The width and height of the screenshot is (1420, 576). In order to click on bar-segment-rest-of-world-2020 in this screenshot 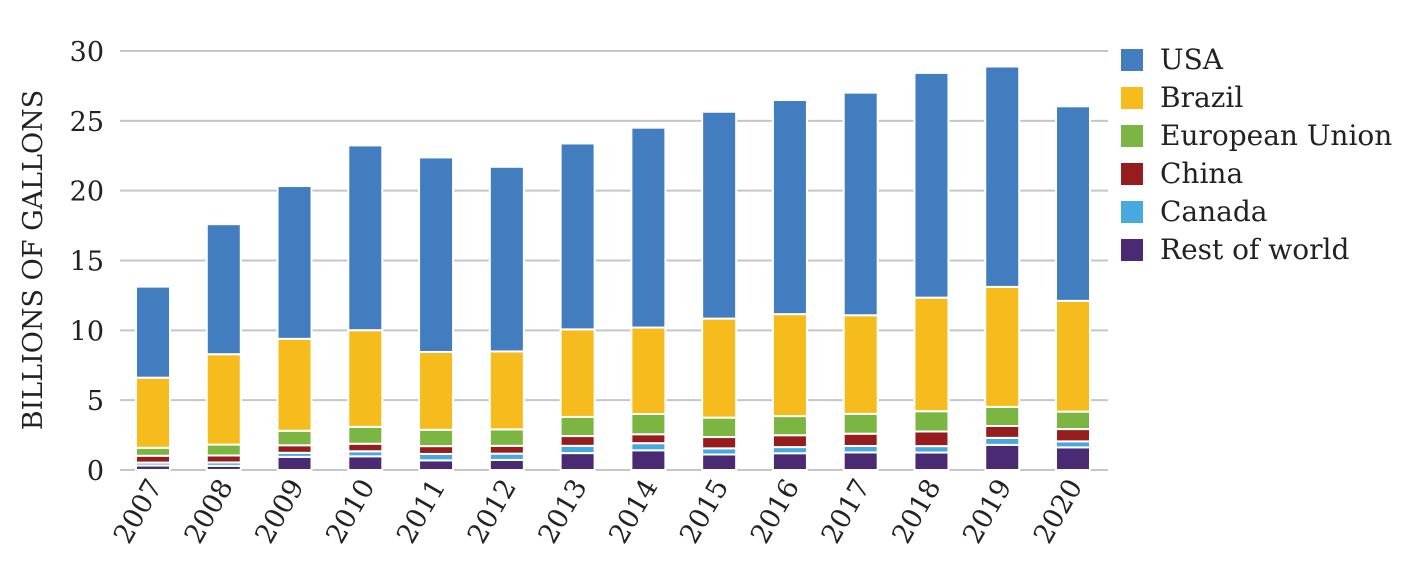, I will do `click(1073, 458)`.